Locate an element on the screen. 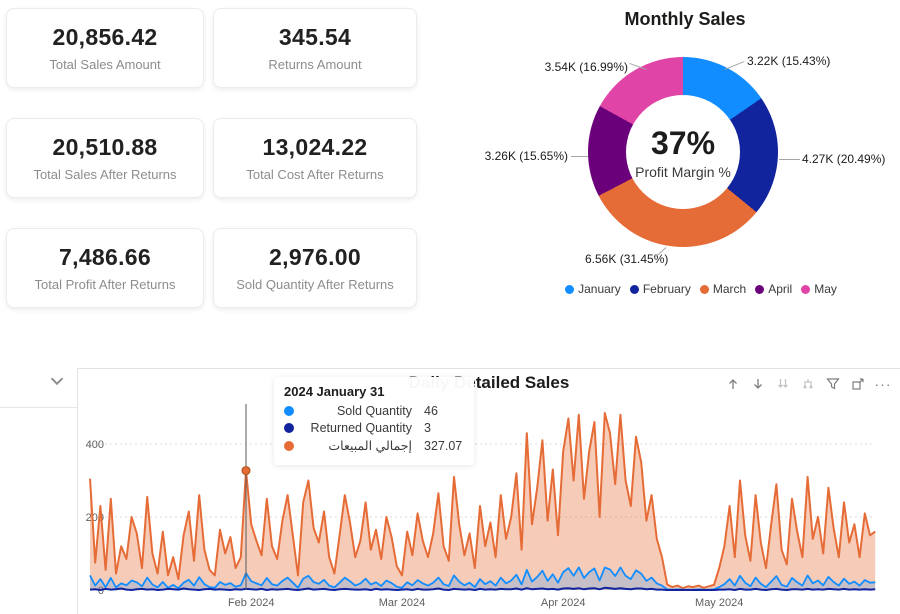 The image size is (900, 614). visual-header-toolbar: ··· is located at coordinates (808, 384).